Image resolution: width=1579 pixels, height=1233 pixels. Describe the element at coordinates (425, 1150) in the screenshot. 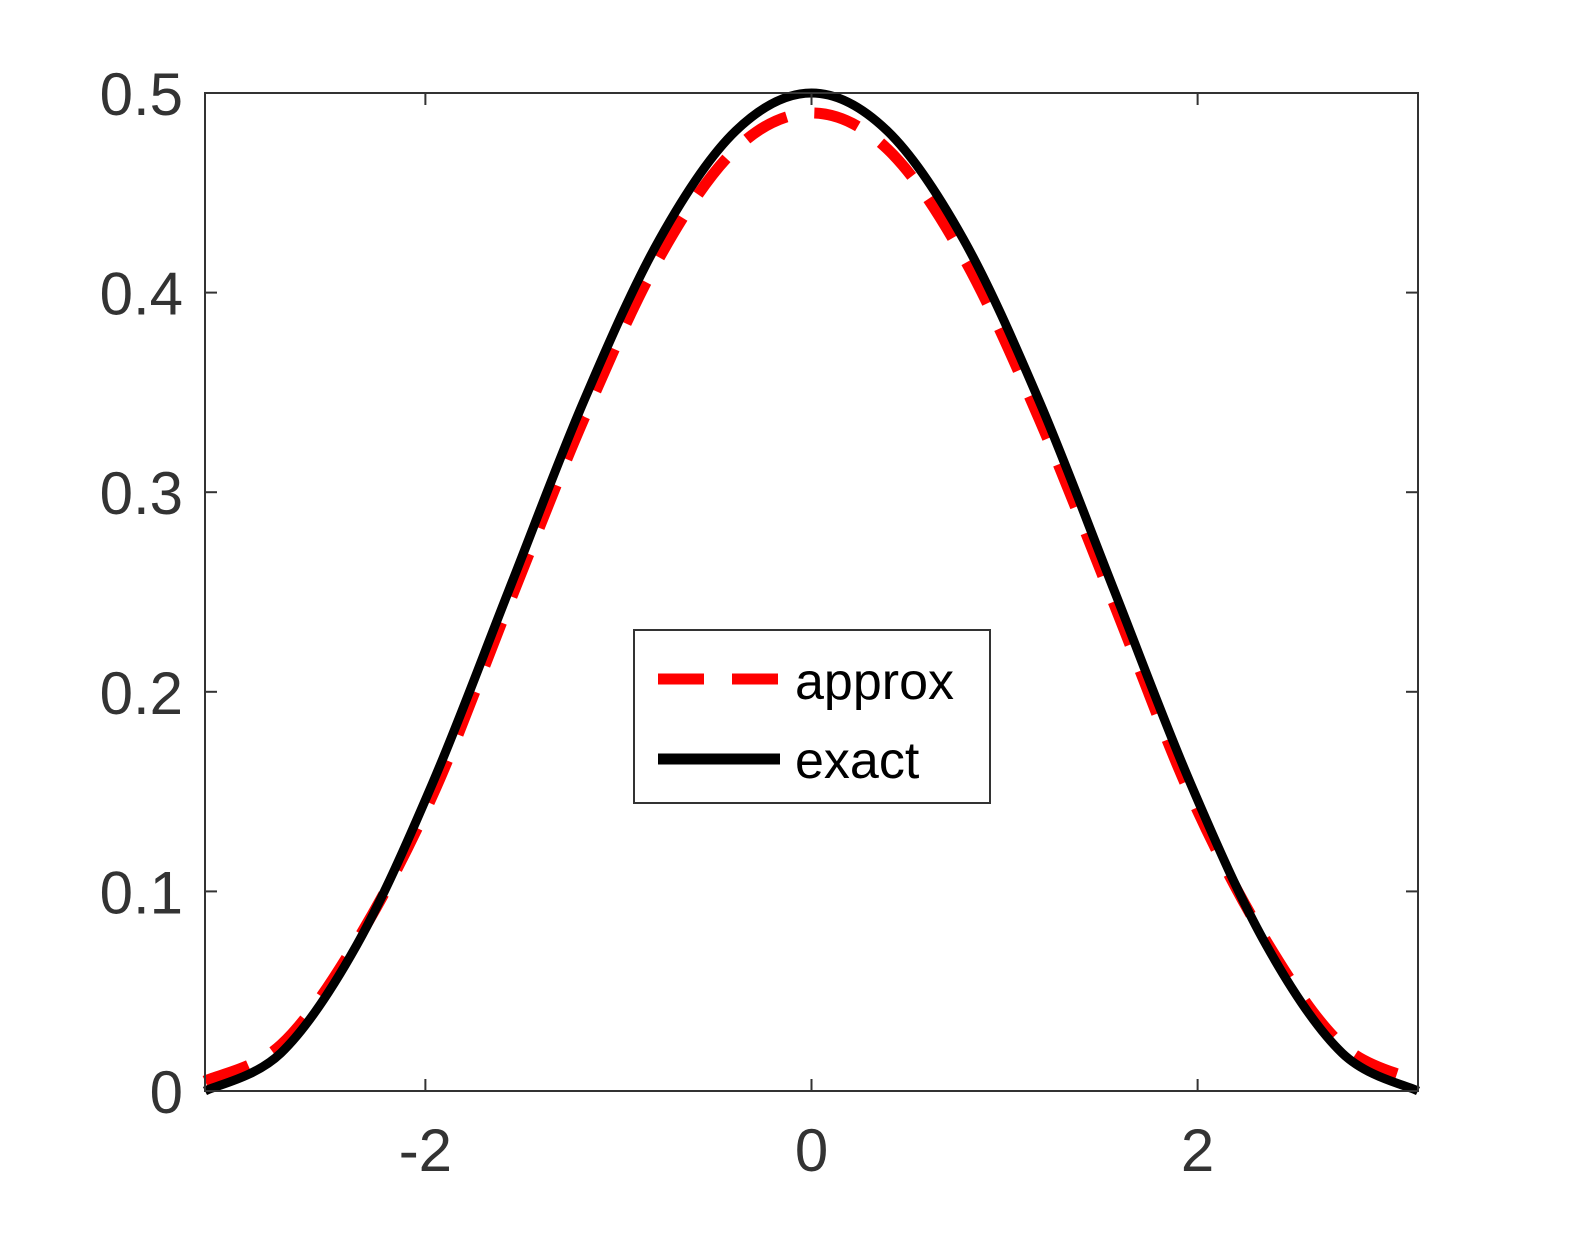

I see `x-tick-label: -2` at that location.